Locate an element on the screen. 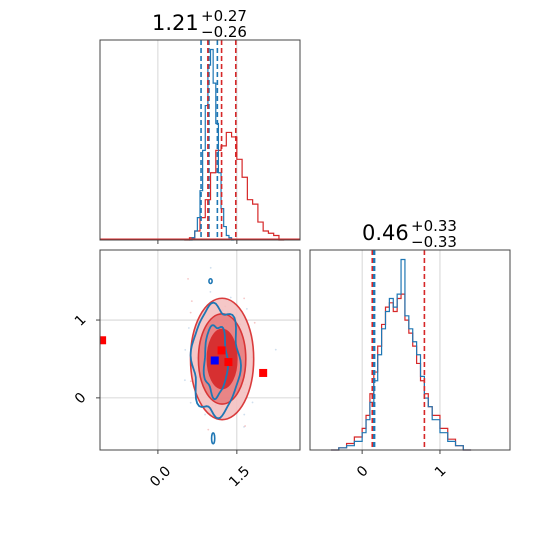 The width and height of the screenshot is (550, 550). marginal-p2-frame is located at coordinates (410, 350).